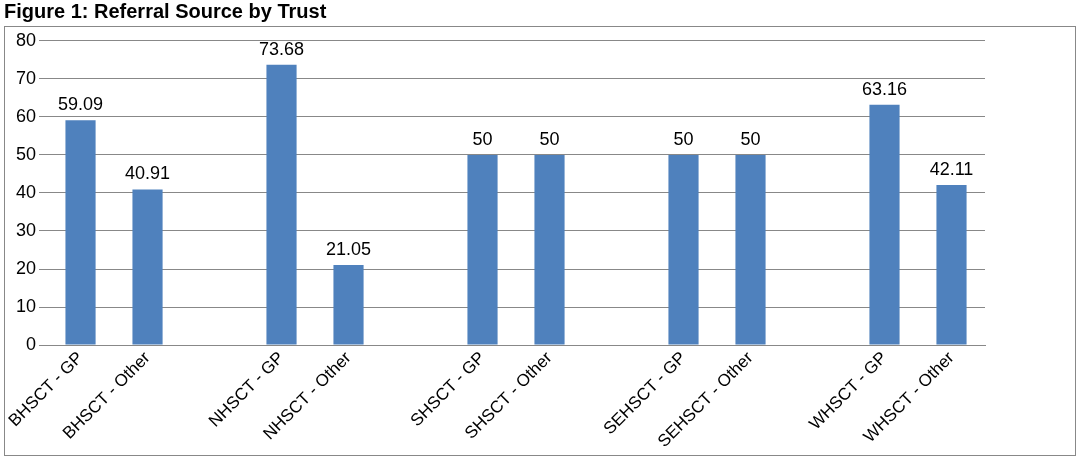 The height and width of the screenshot is (459, 1083). Describe the element at coordinates (165, 11) in the screenshot. I see `chart-title: Figure 1: Referral Source by Trust` at that location.